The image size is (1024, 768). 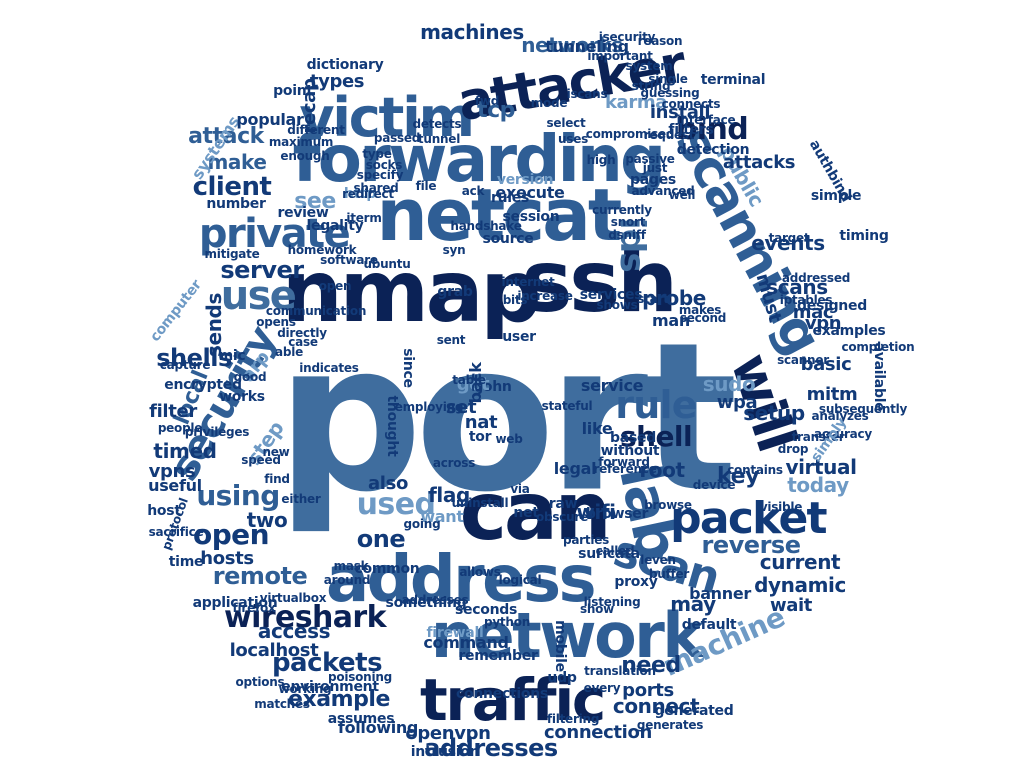 I want to click on word-system: system, so click(x=649, y=66).